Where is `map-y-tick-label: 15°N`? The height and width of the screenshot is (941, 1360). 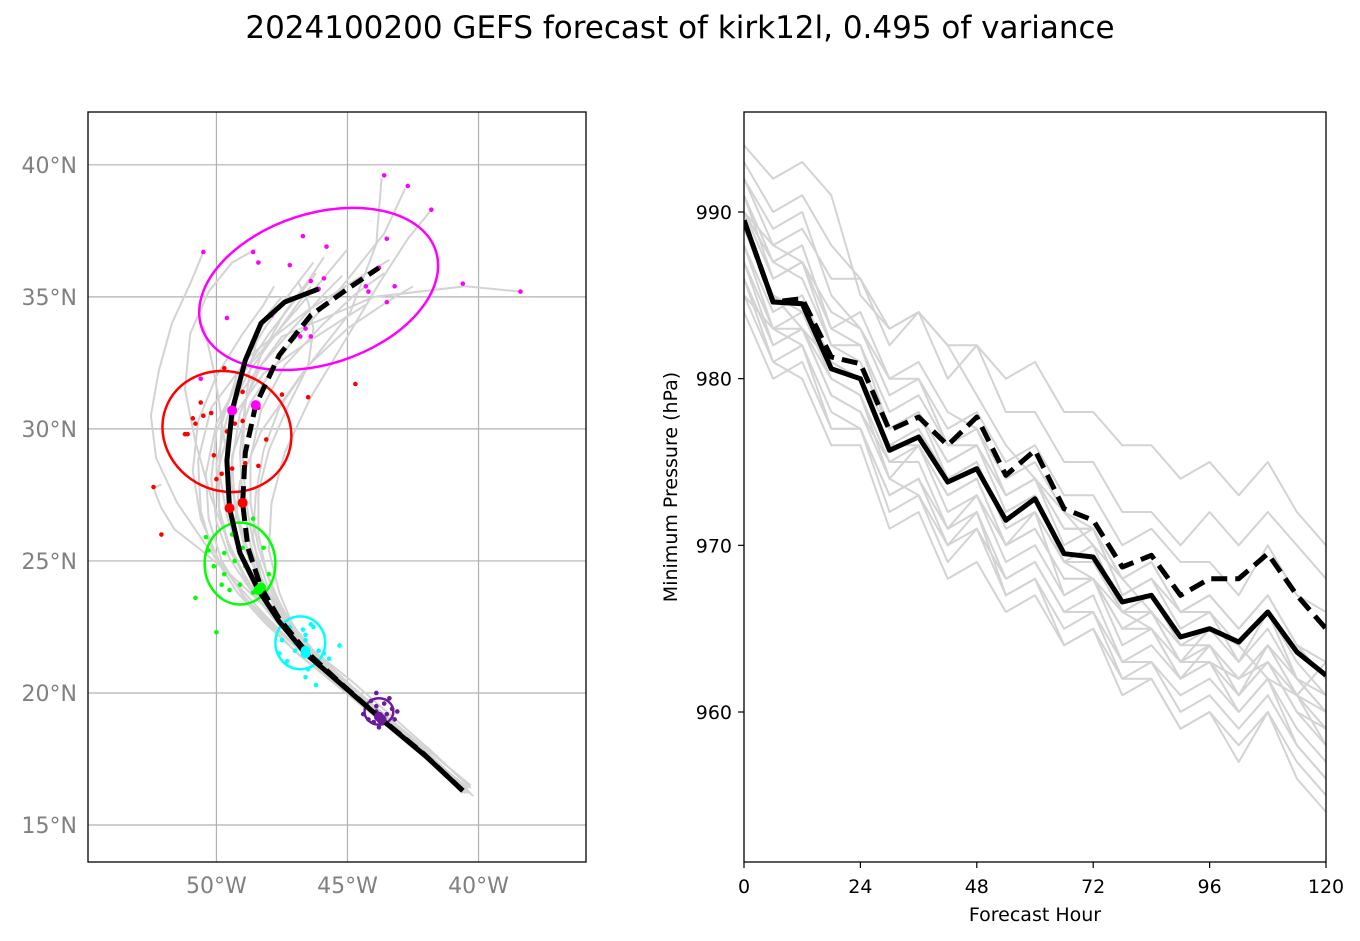
map-y-tick-label: 15°N is located at coordinates (49, 826).